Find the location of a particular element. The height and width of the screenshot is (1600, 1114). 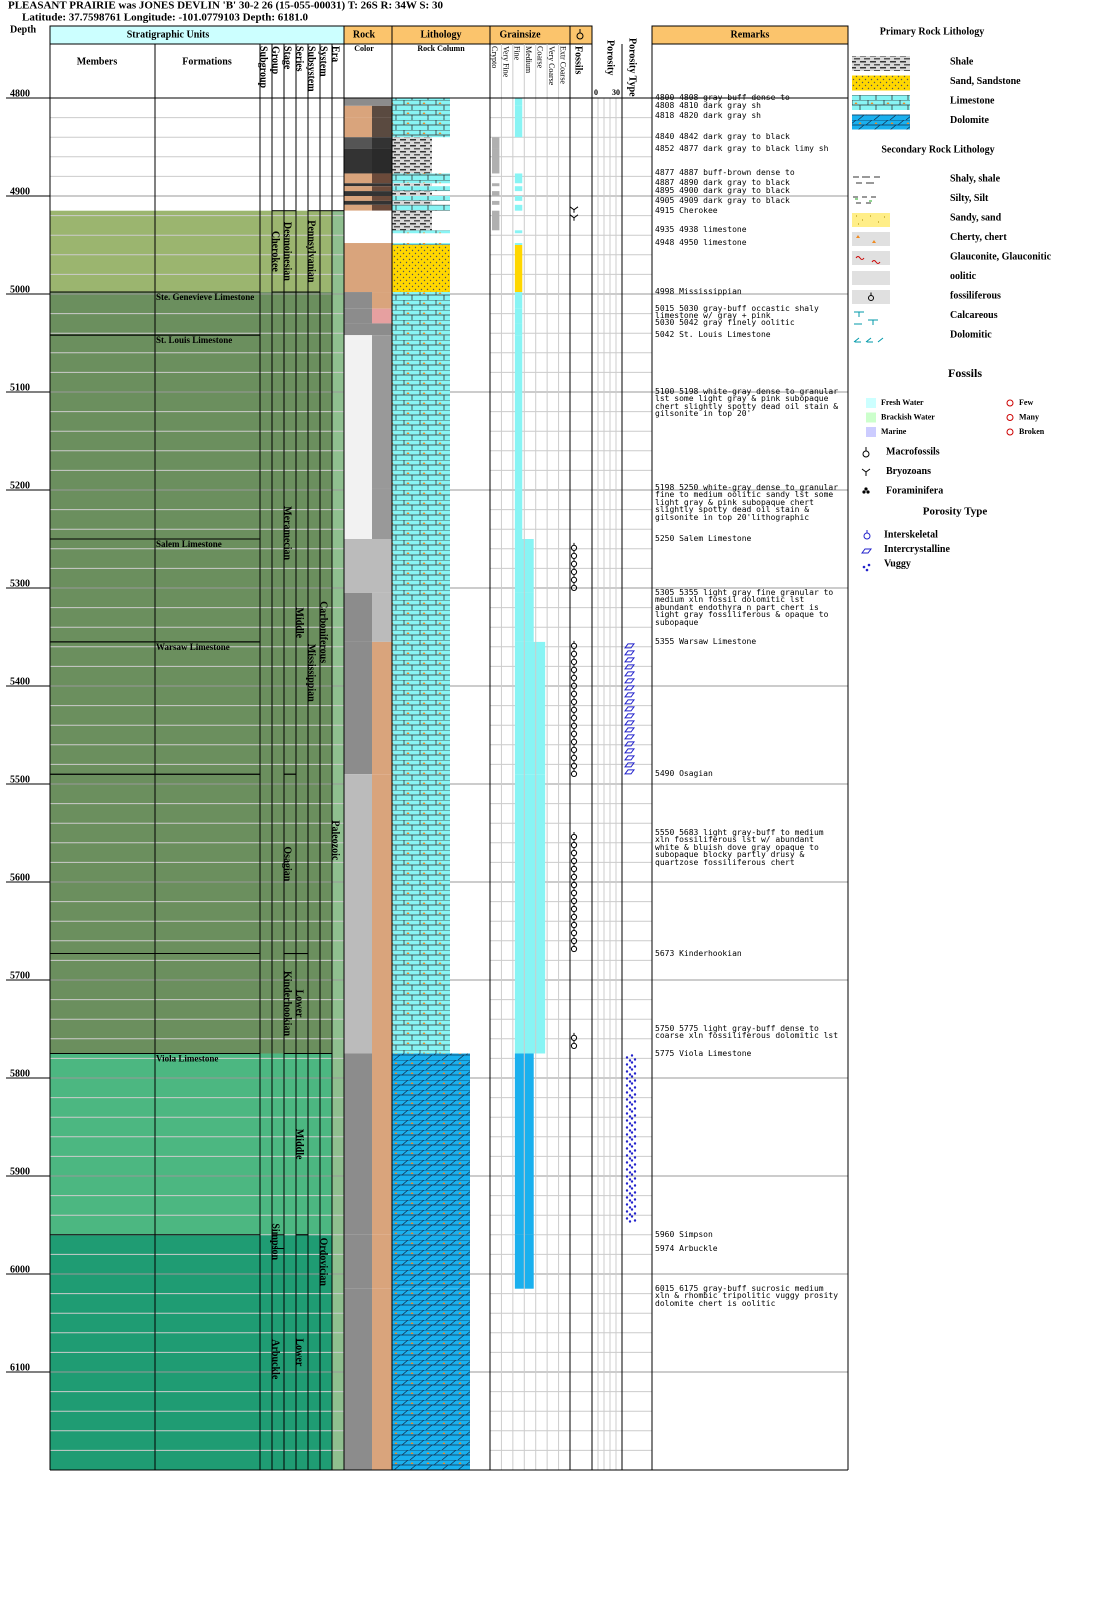

legend-swatch is located at coordinates (881, 122).